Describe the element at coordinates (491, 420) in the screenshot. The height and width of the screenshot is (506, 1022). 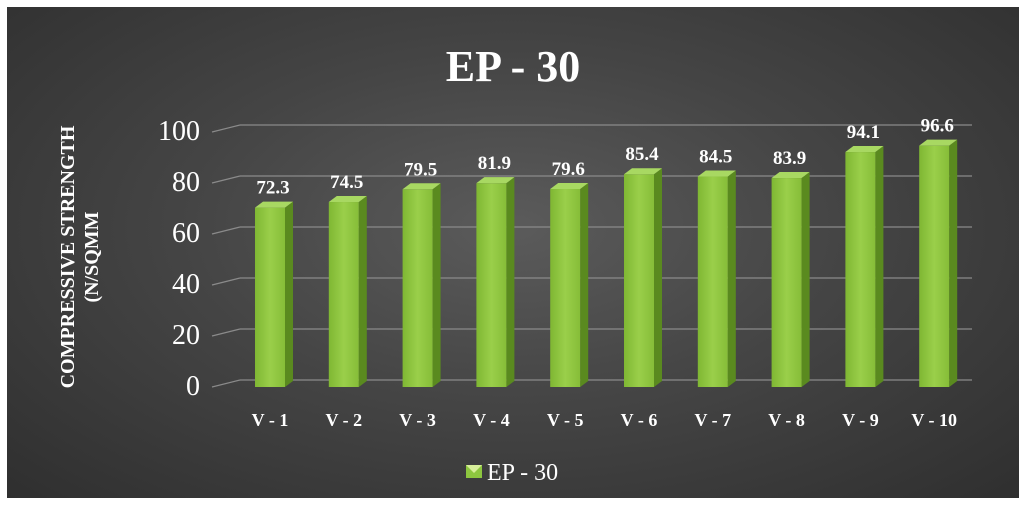
I see `x-tick-label: V - 4` at that location.